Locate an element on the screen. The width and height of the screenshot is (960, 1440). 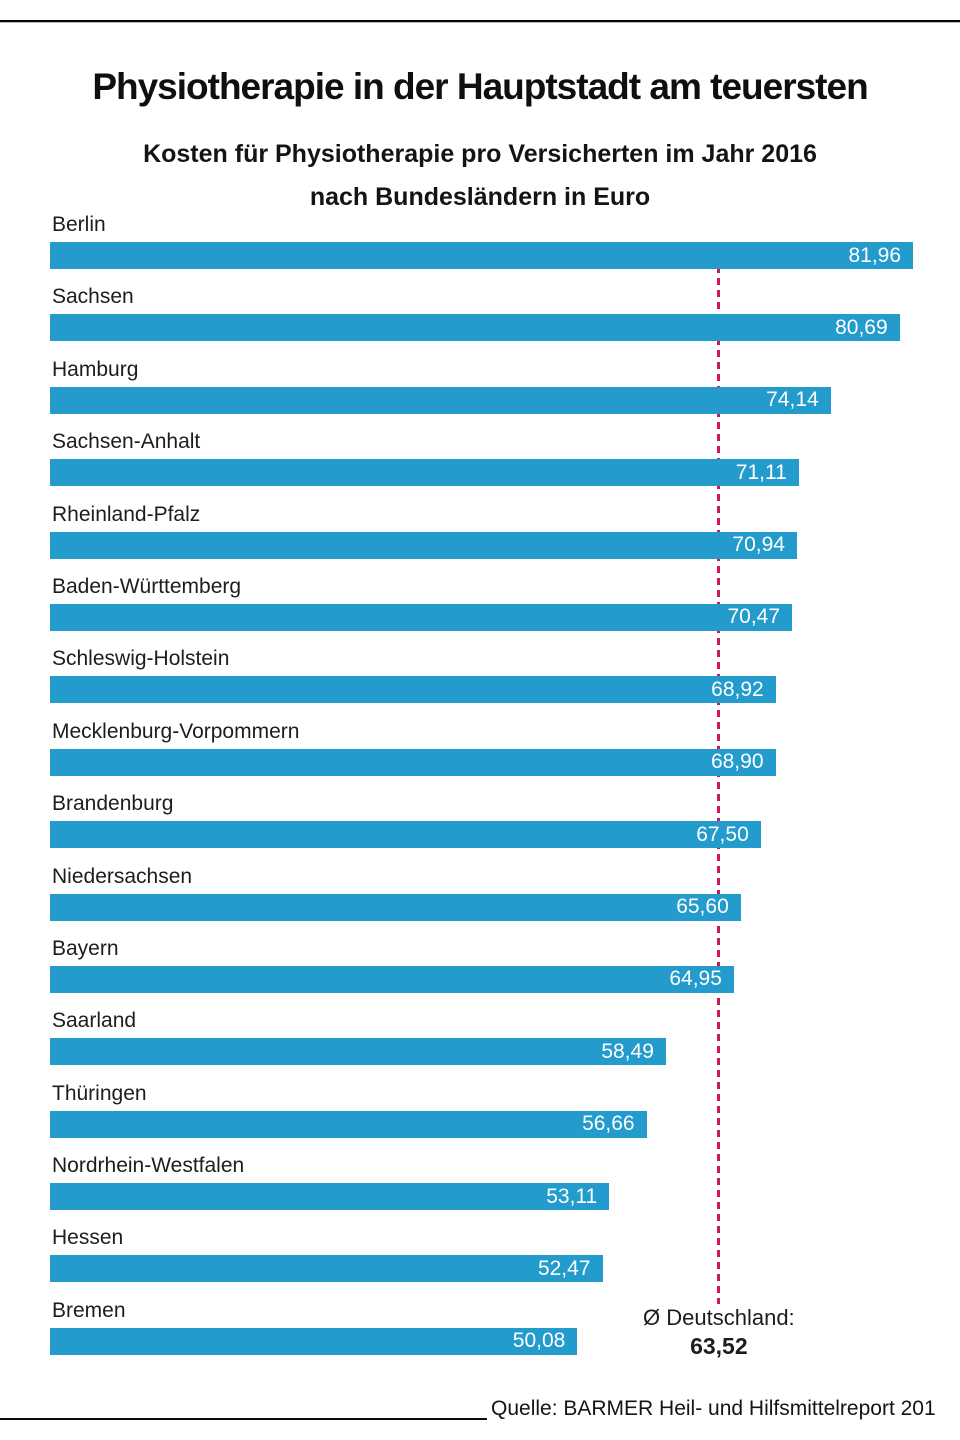
value-bar: 58,49 is located at coordinates (358, 1052).